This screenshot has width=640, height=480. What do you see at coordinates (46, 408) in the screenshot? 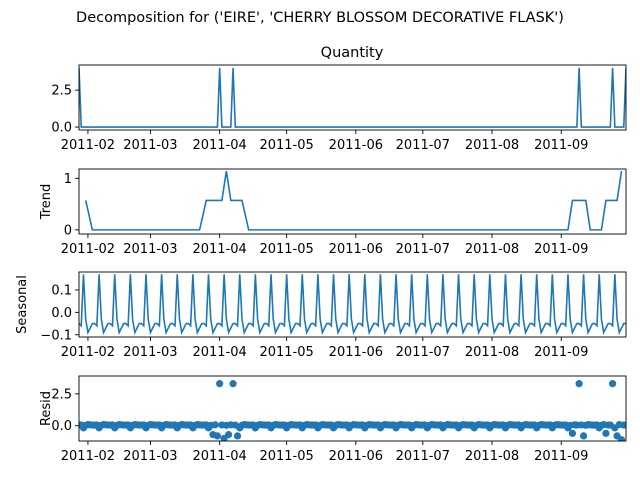
I see `y-axis-label: Resid` at bounding box center [46, 408].